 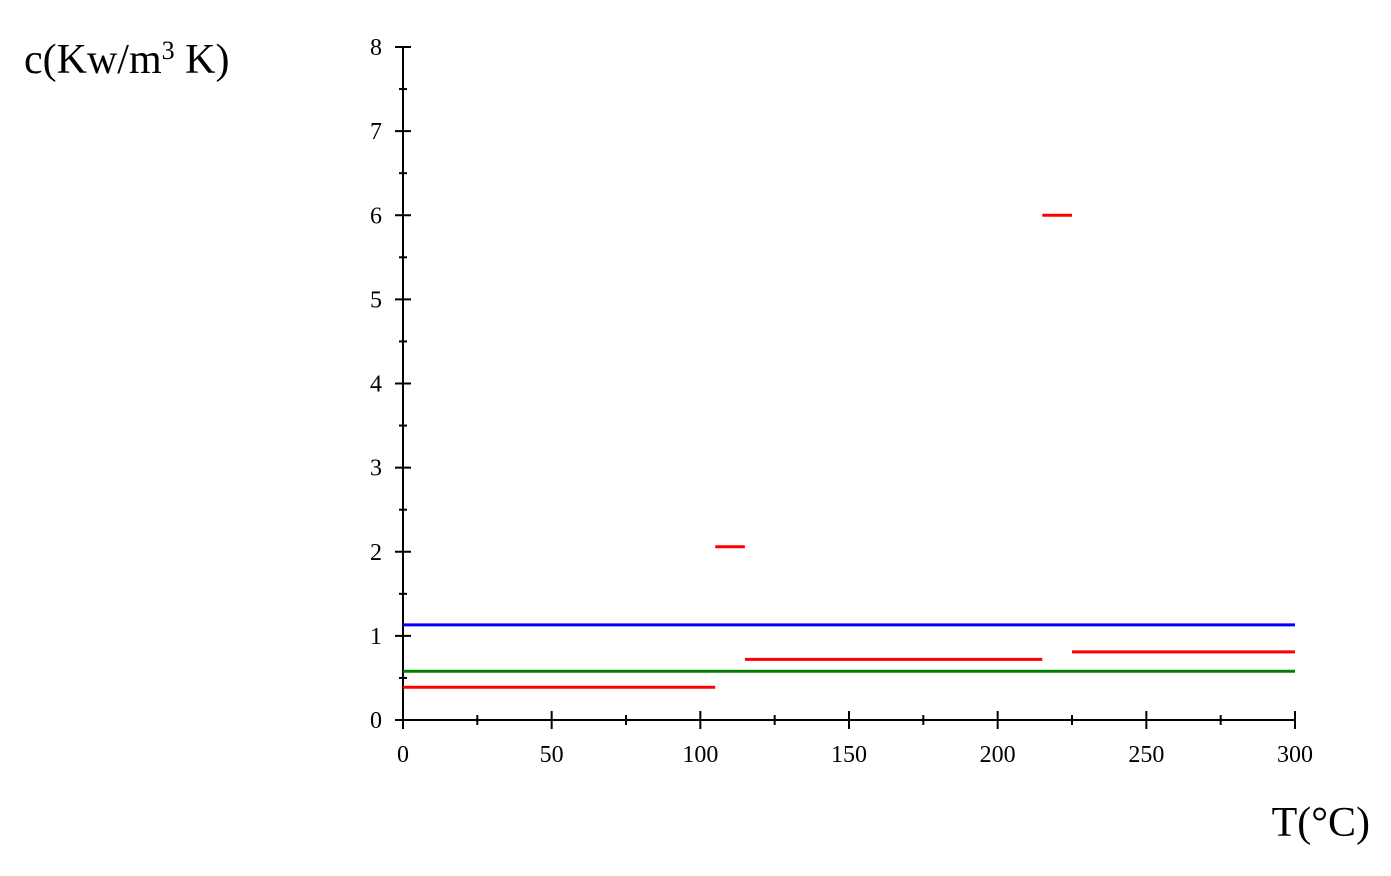 What do you see at coordinates (376, 469) in the screenshot?
I see `y-tick-label: 3` at bounding box center [376, 469].